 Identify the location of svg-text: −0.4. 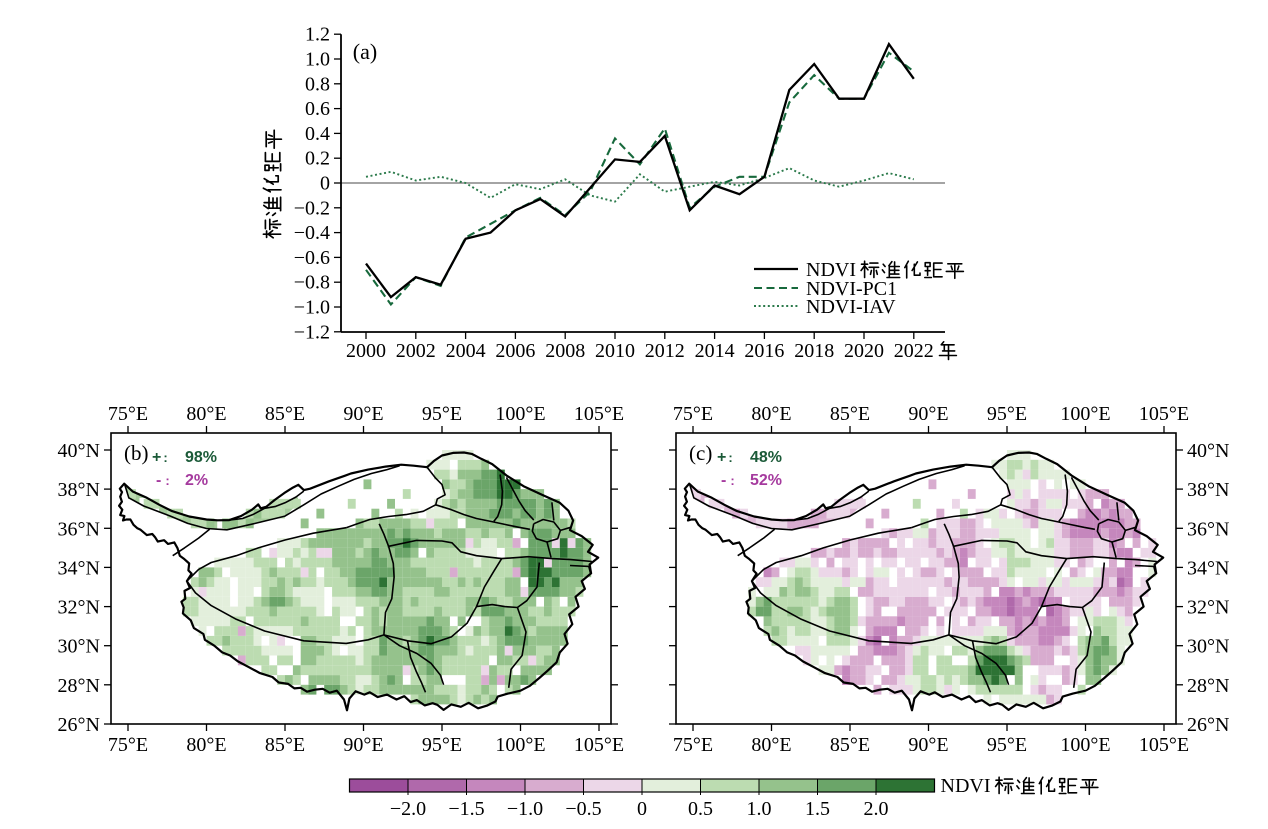
(312, 233).